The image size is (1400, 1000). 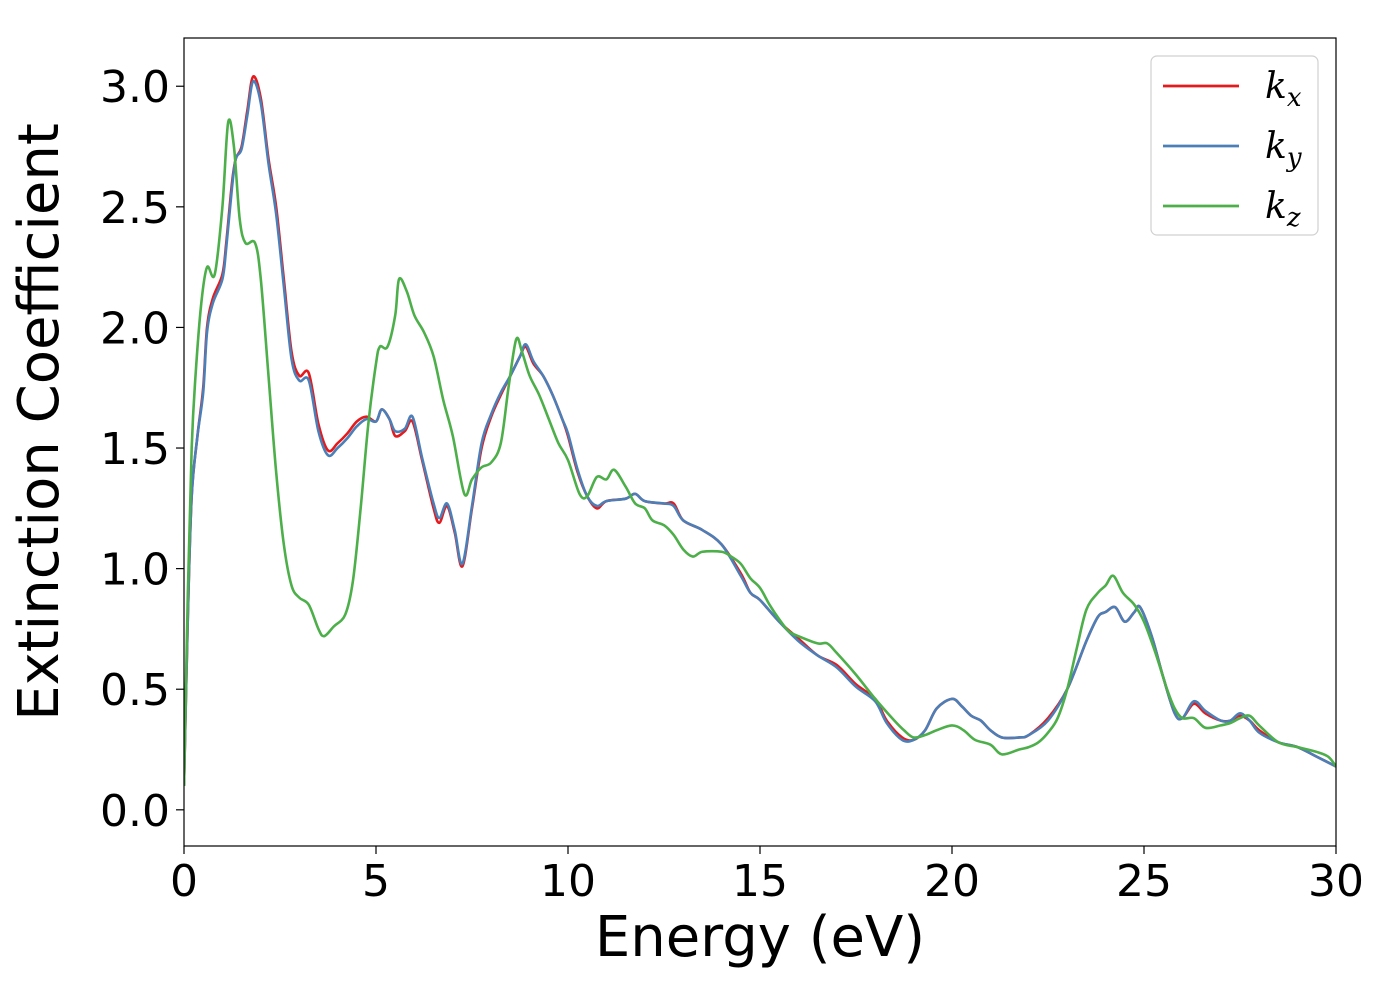 I want to click on legend-entry-ky: ky, so click(x=1283, y=149).